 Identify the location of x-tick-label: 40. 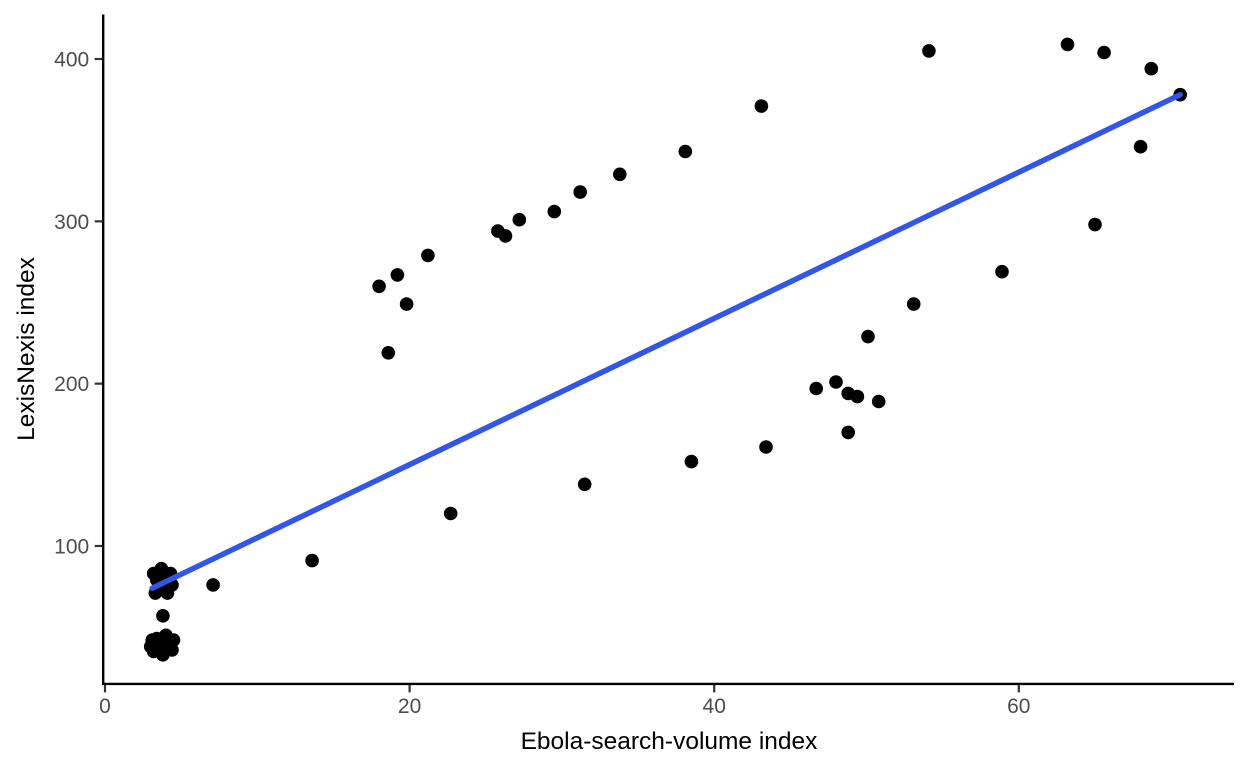
(714, 706).